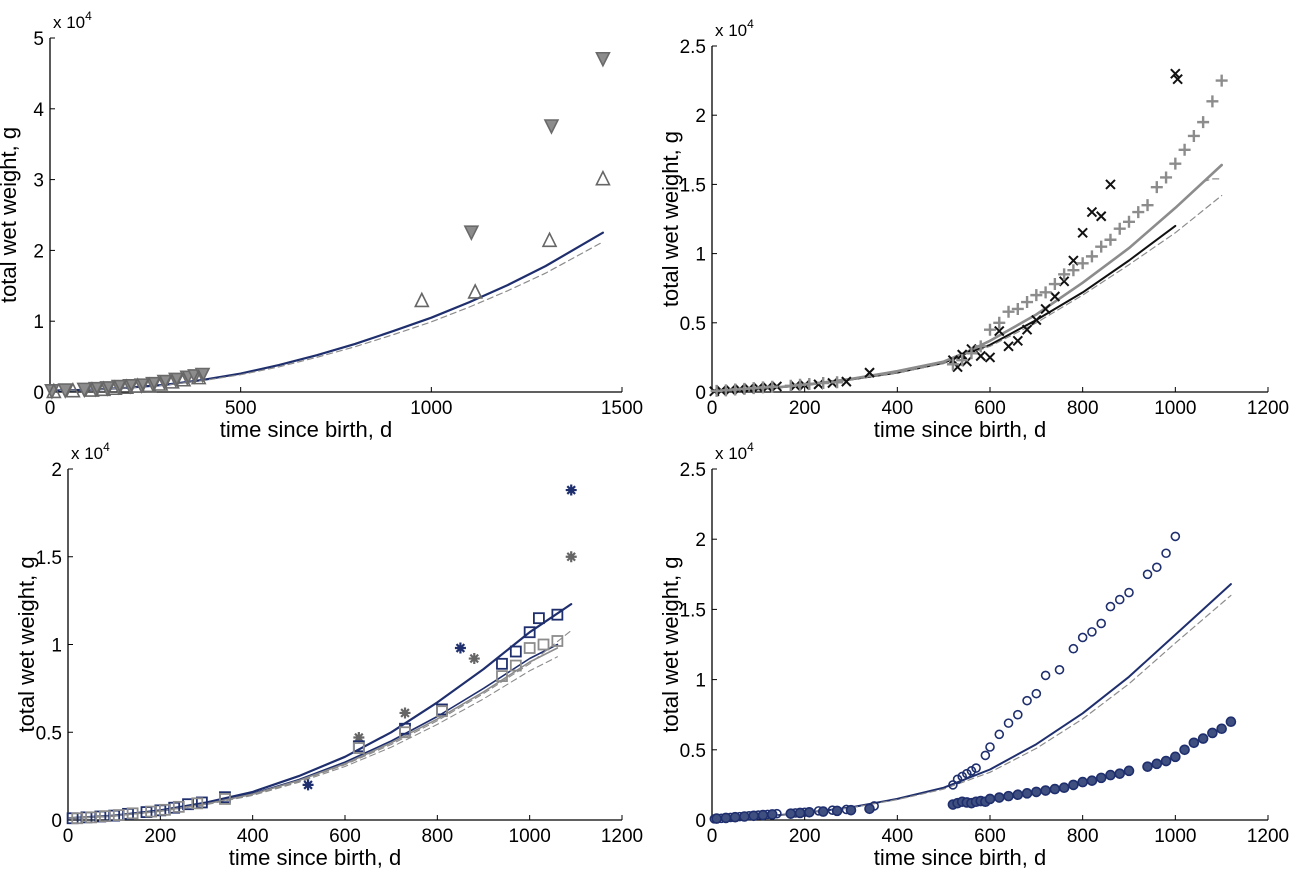  What do you see at coordinates (1268, 836) in the screenshot?
I see `x-tick-label: 1200` at bounding box center [1268, 836].